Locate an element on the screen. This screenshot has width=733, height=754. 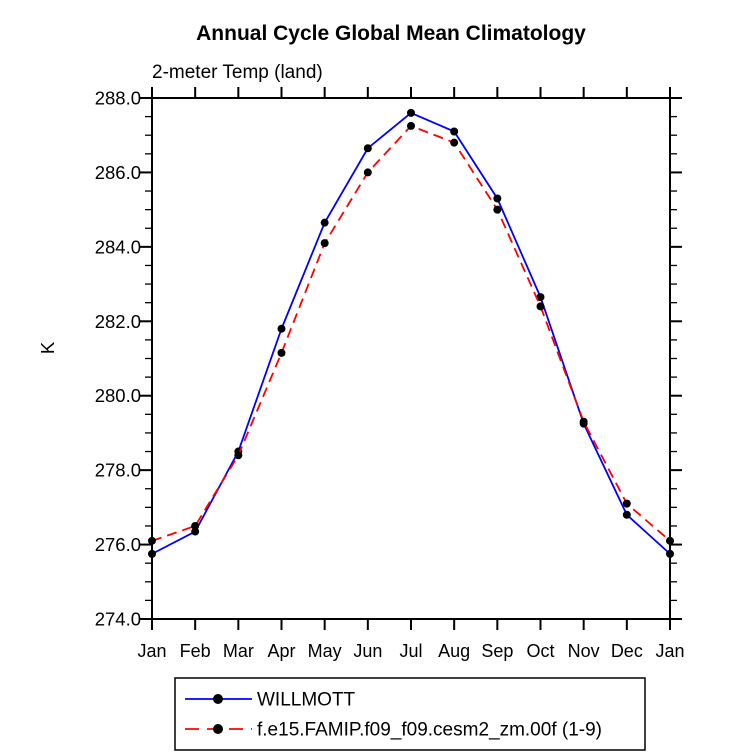
x-tick-label: Aug is located at coordinates (454, 651).